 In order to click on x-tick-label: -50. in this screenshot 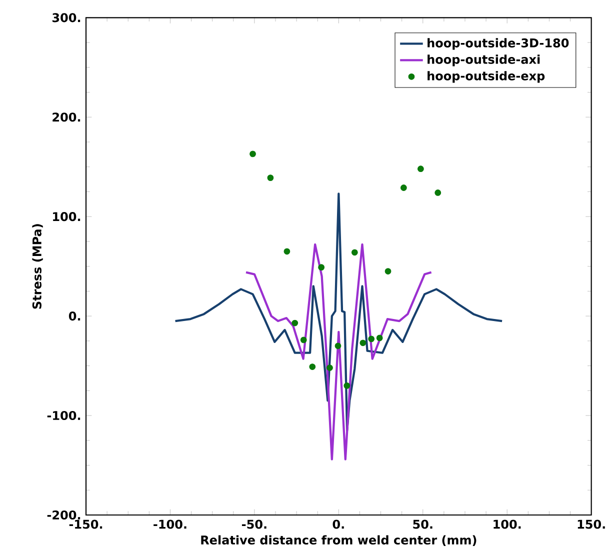, I will do `click(254, 524)`.